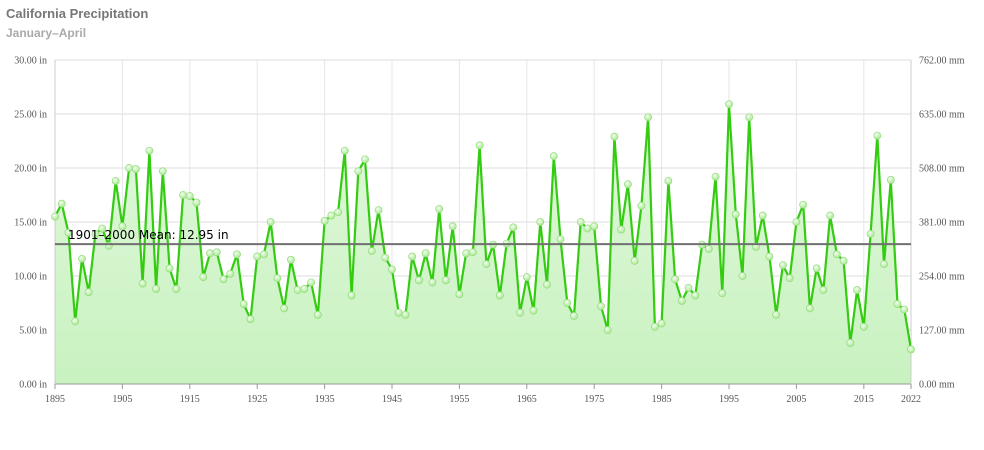  I want to click on y-tick-label-right: 0.00 mm, so click(937, 385).